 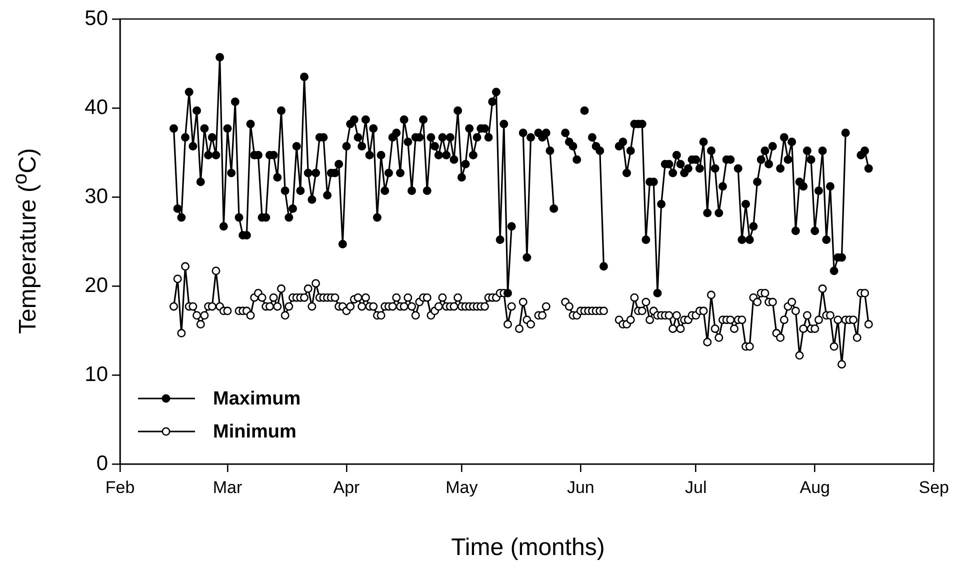 I want to click on y-tick-label: 10, so click(x=96, y=374).